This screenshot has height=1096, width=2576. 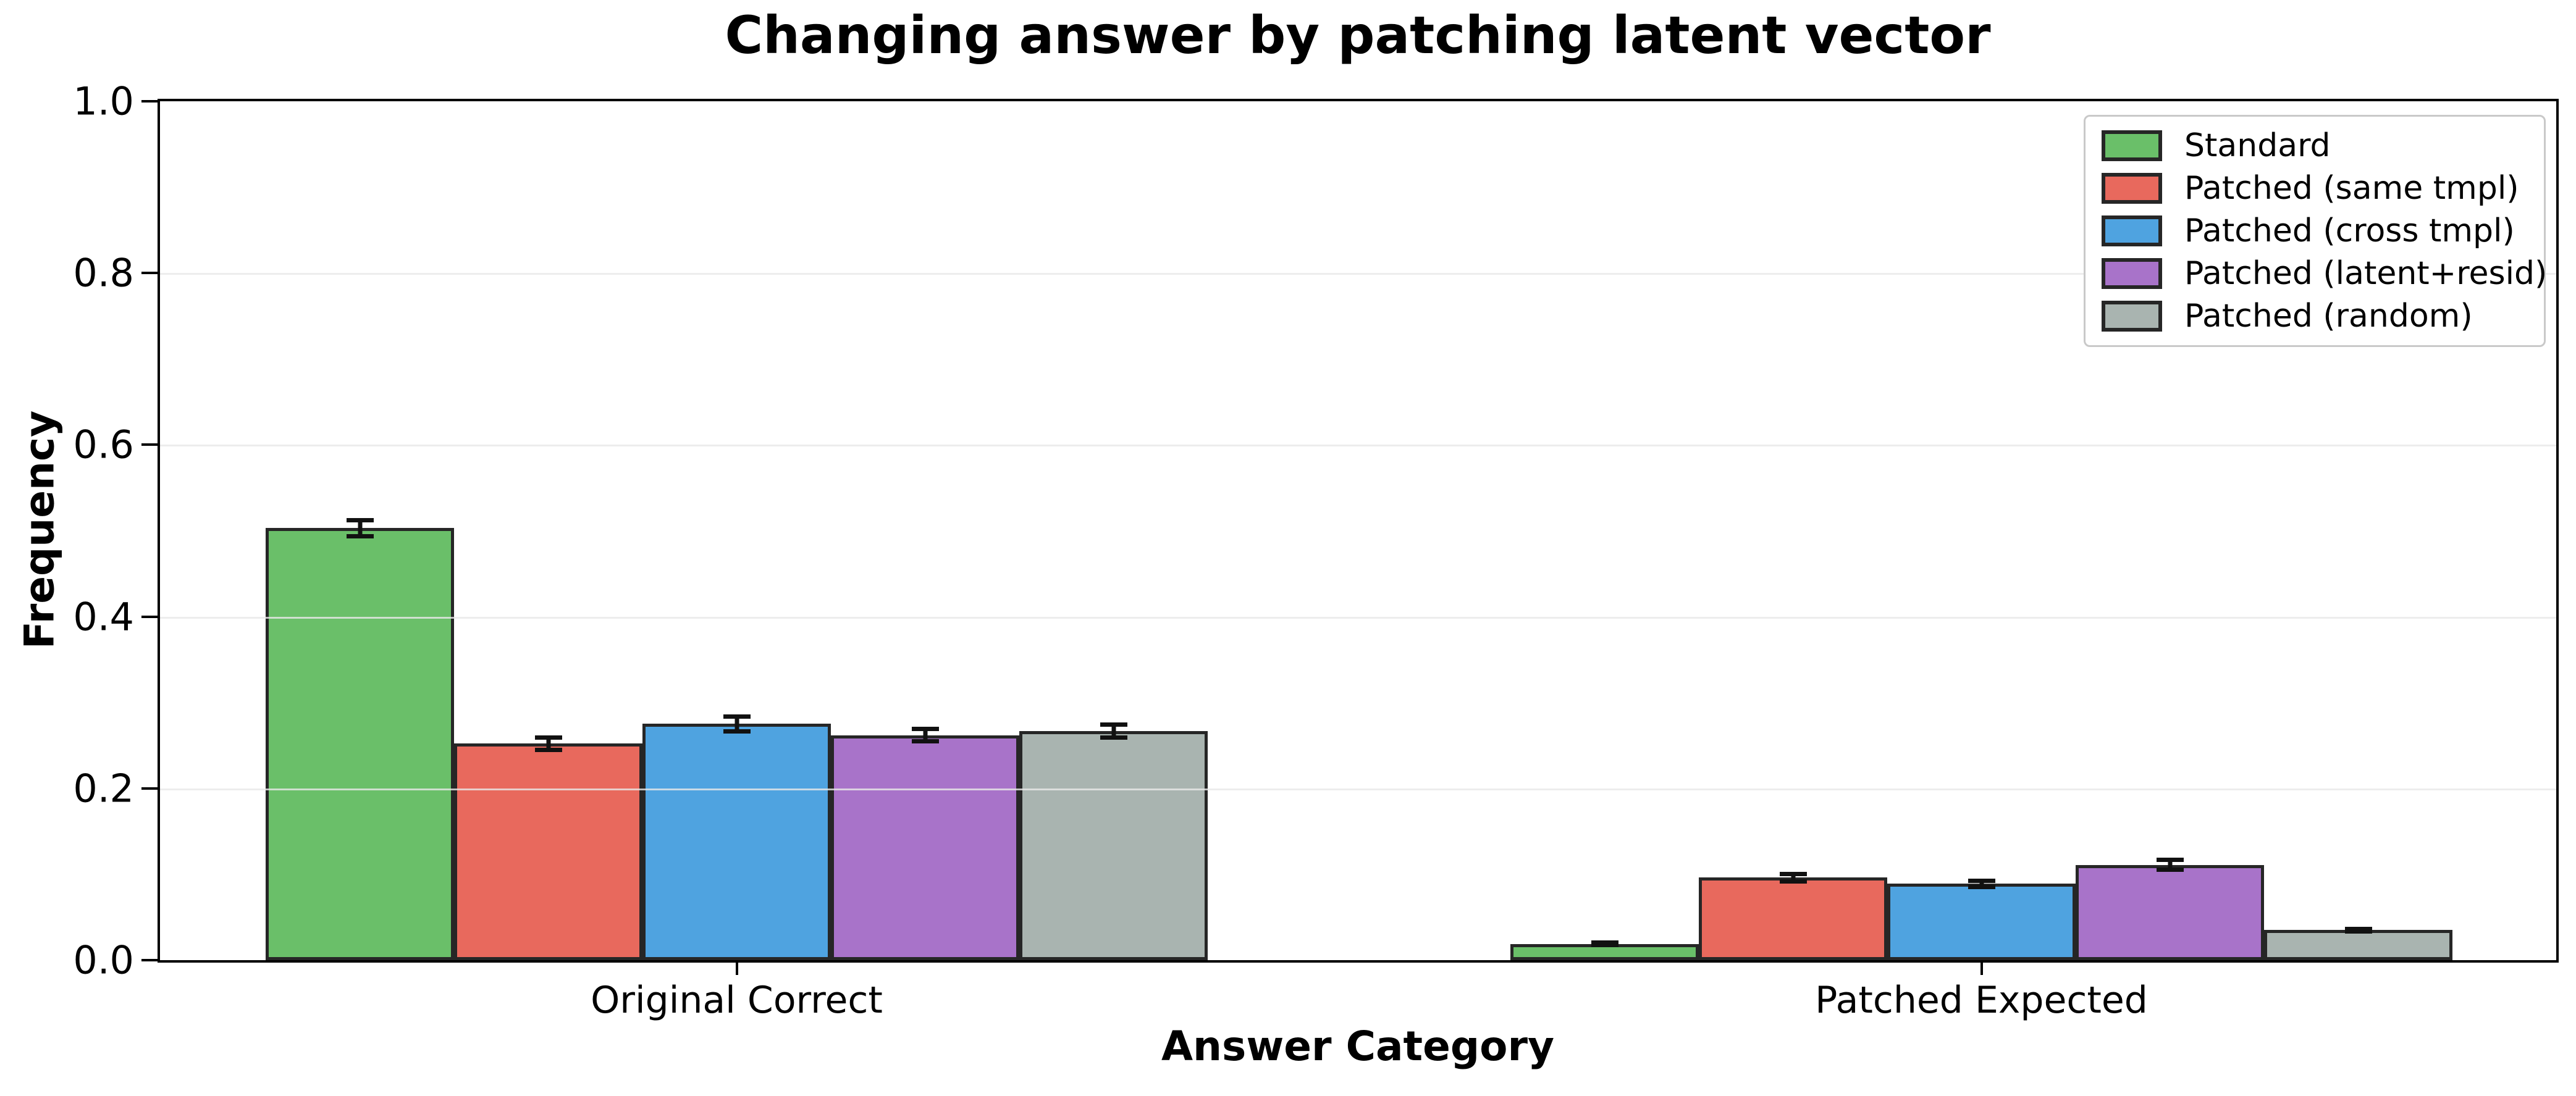 What do you see at coordinates (2349, 230) in the screenshot?
I see `legend-label-patched-cross-tmpl: Patched (cross tmpl)` at bounding box center [2349, 230].